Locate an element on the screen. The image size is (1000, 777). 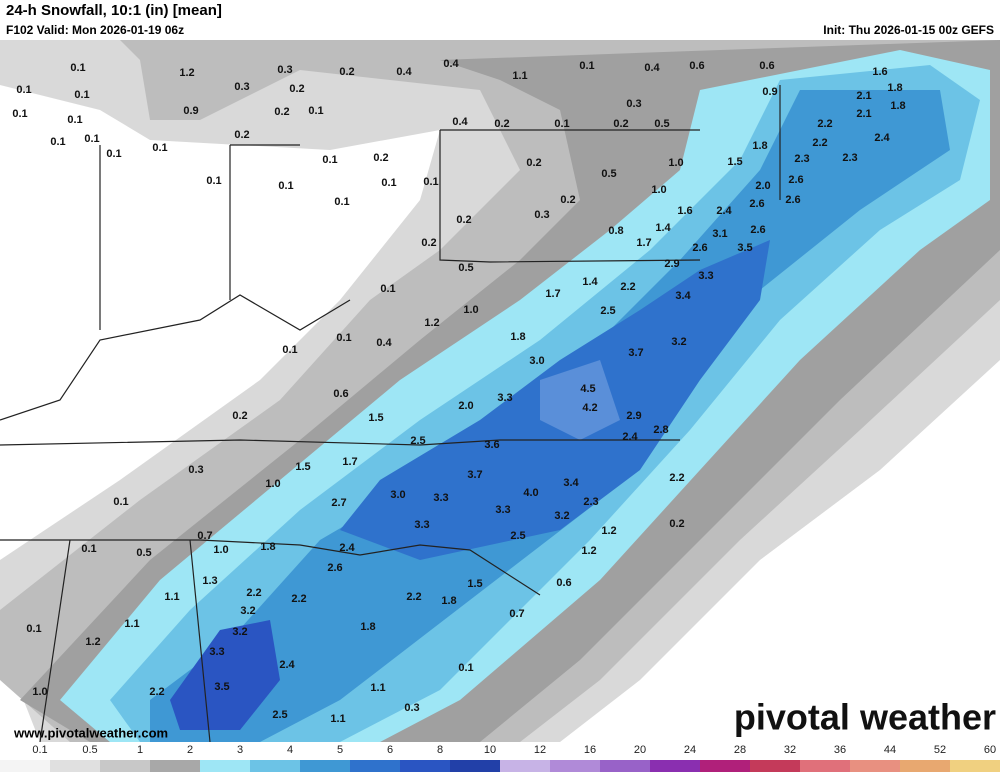
snowfall-label: 0.7 is located at coordinates (204, 536).